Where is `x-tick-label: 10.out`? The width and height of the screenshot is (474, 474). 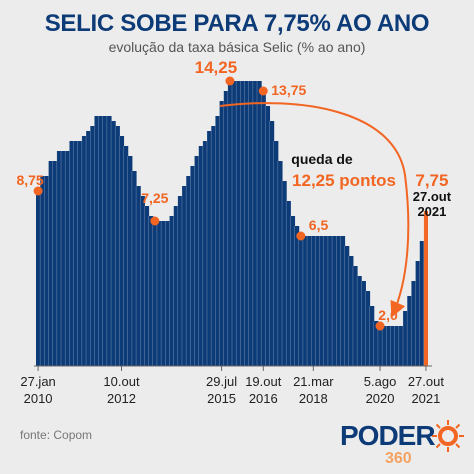 x-tick-label: 10.out is located at coordinates (121, 381).